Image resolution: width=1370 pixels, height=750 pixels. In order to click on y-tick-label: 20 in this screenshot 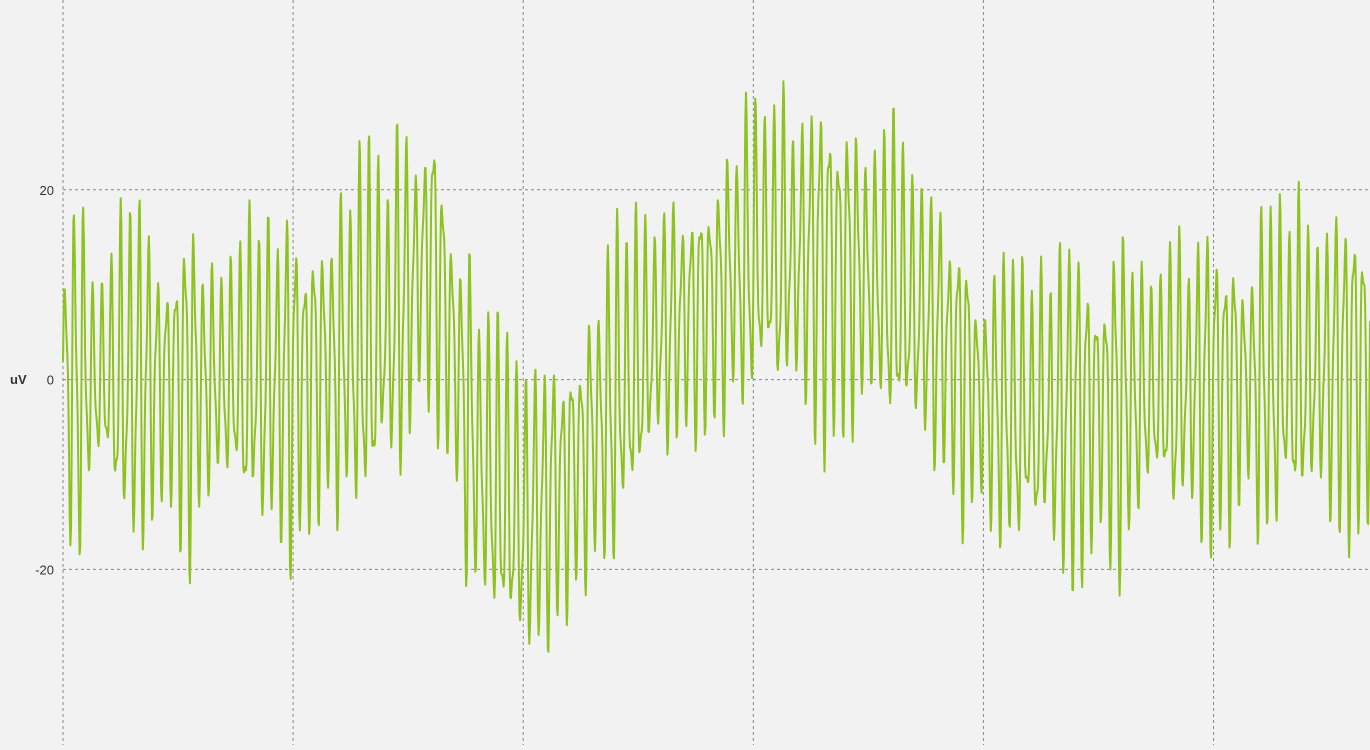, I will do `click(47, 190)`.